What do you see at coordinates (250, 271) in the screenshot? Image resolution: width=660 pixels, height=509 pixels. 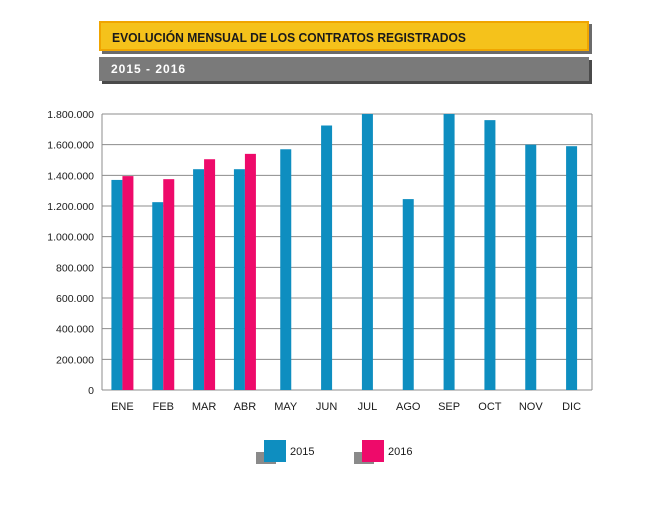 I see `bar-2016-abr` at bounding box center [250, 271].